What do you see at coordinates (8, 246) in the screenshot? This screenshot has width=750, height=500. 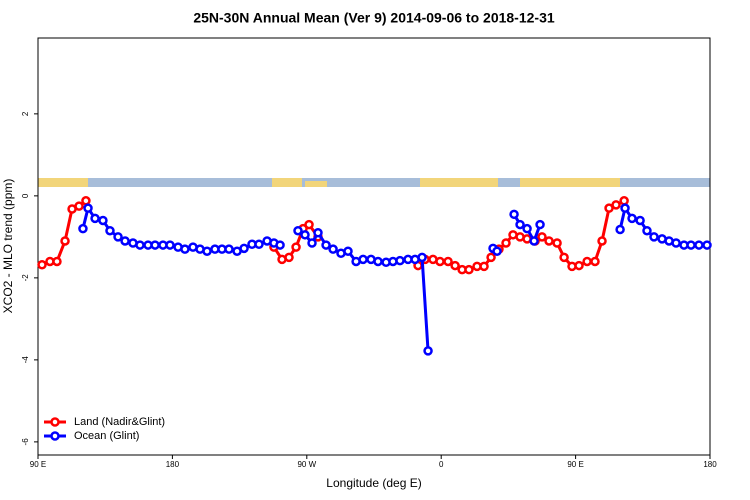 I see `y-axis-label: XCO2 - MLO trend (ppm)` at bounding box center [8, 246].